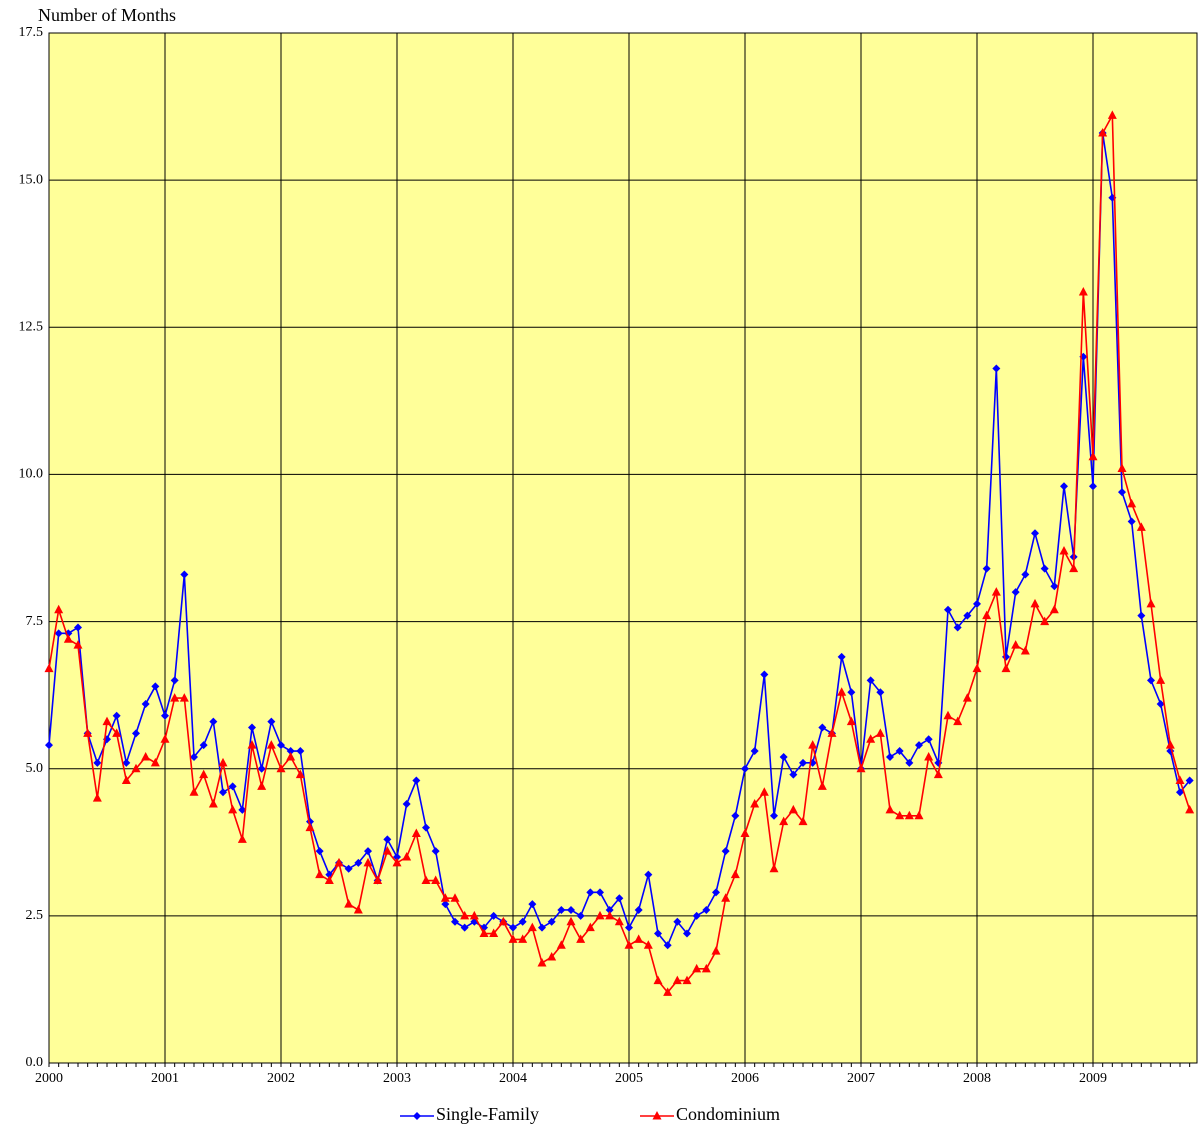 Image resolution: width=1198 pixels, height=1129 pixels. I want to click on x-tick-label: 2003, so click(397, 1078).